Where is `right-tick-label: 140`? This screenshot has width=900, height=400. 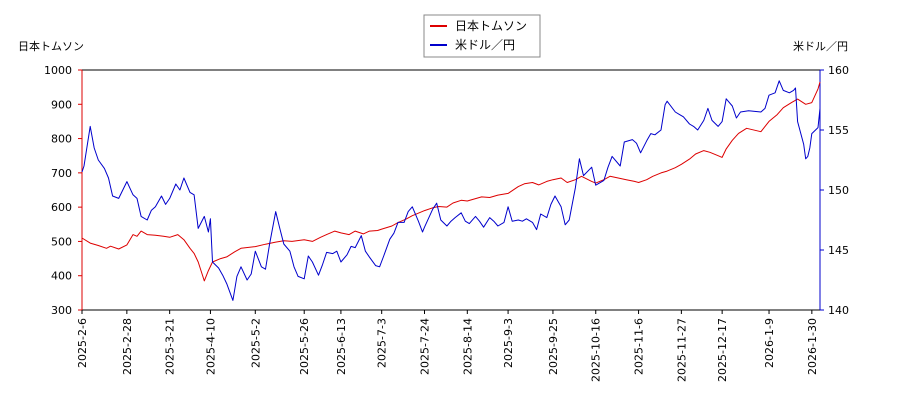 right-tick-label: 140 is located at coordinates (838, 310).